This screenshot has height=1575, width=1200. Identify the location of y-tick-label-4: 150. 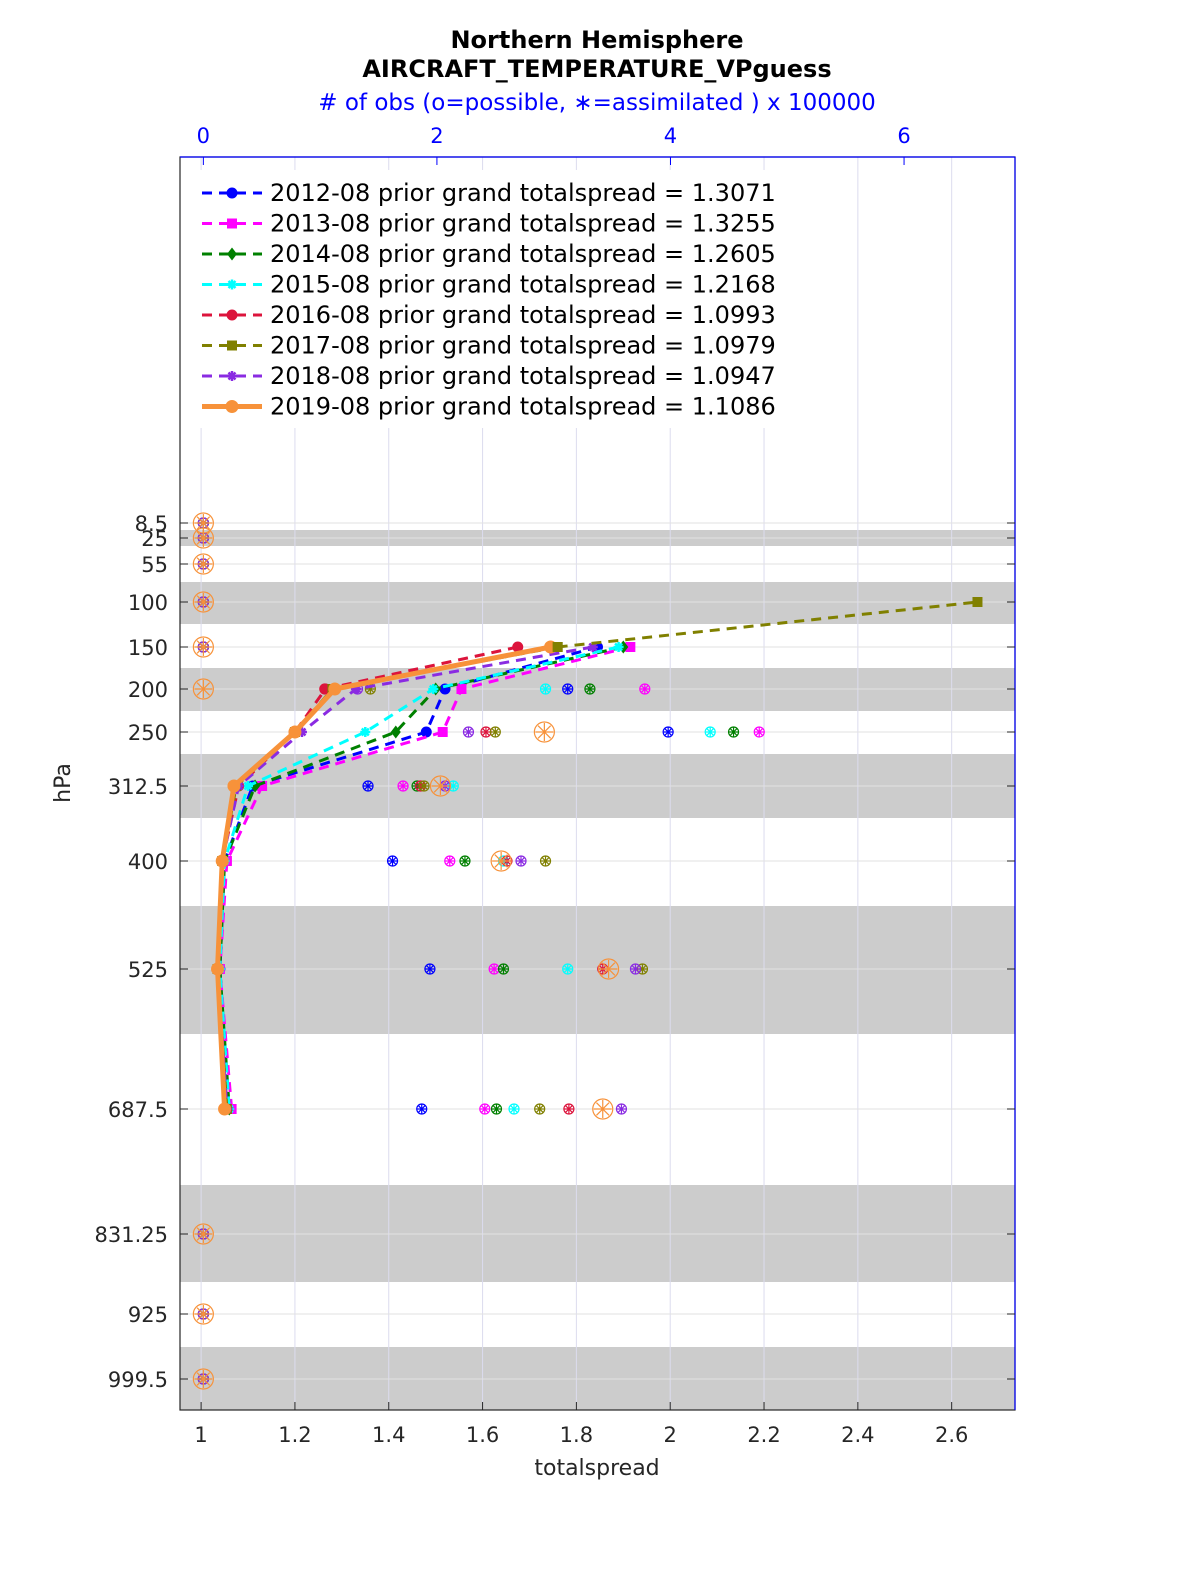
(148, 648).